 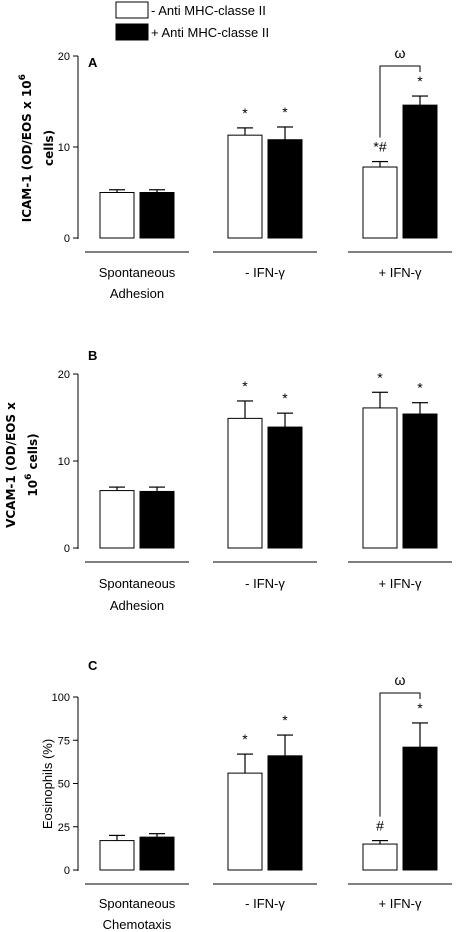 What do you see at coordinates (380, 826) in the screenshot?
I see `significance-mark: #` at bounding box center [380, 826].